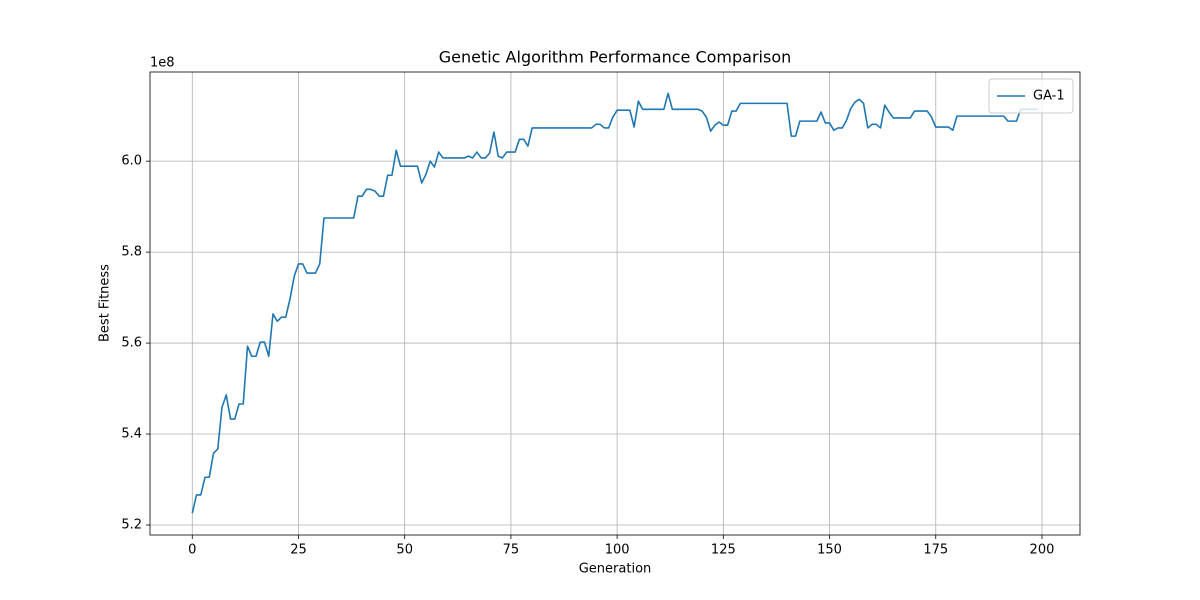 Image resolution: width=1200 pixels, height=600 pixels. I want to click on y-tick-label: 5.4, so click(131, 434).